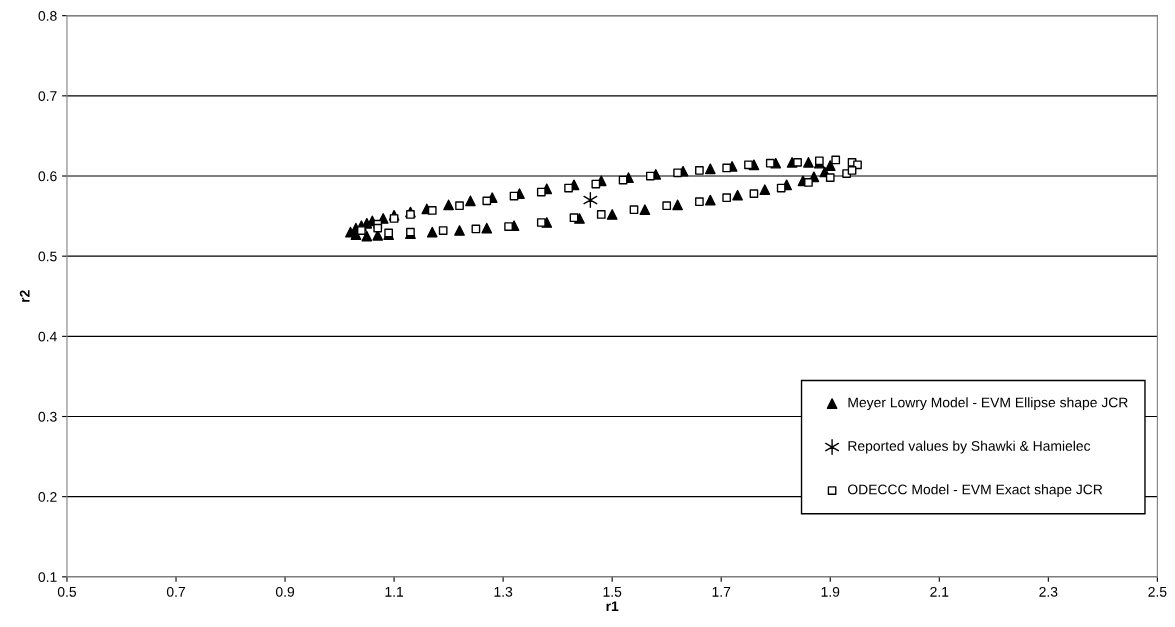  What do you see at coordinates (1157, 591) in the screenshot?
I see `x-tick-label: 2.5` at bounding box center [1157, 591].